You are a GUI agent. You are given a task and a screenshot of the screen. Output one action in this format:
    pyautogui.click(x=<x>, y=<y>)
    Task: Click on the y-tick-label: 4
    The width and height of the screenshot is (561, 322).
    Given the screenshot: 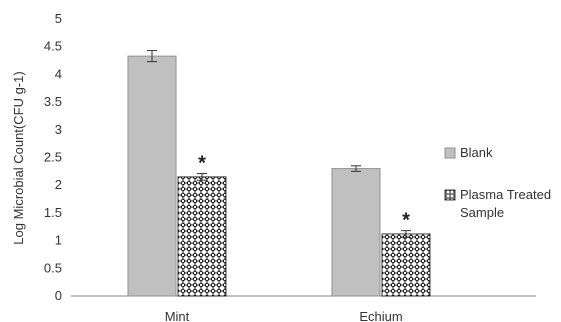 What is the action you would take?
    pyautogui.click(x=58, y=73)
    